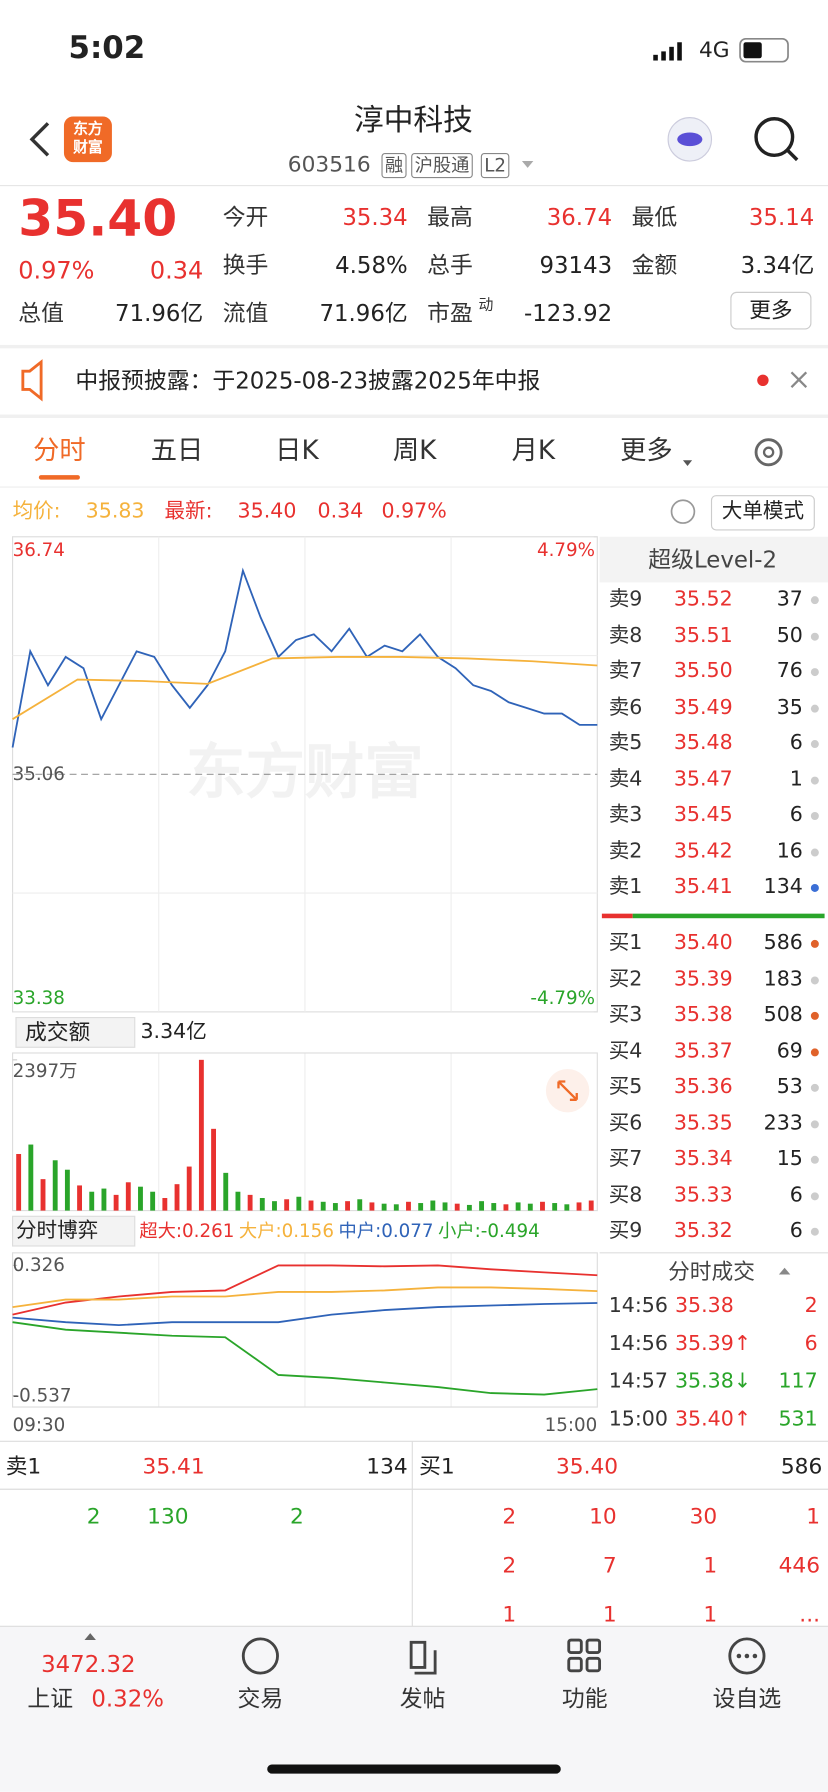 The image size is (828, 1792). I want to click on tabbar-icons, so click(503, 1656).